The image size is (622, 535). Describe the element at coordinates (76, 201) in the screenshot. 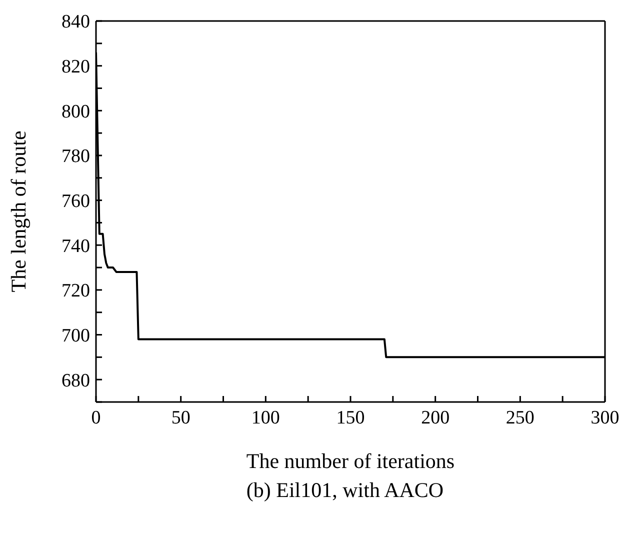

I see `y-tick-label: 760` at that location.